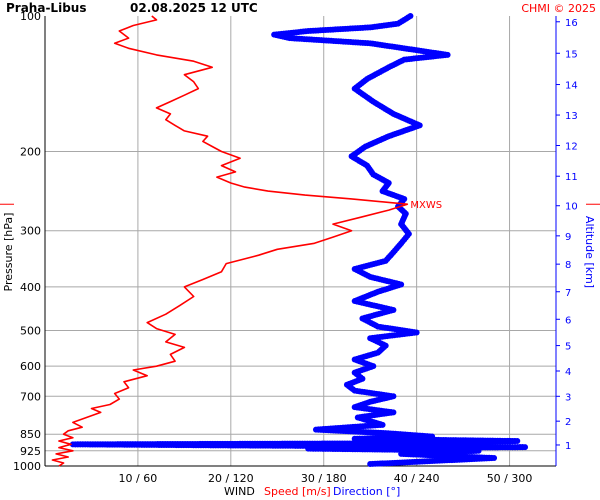 This screenshot has width=600, height=500. I want to click on altitude-tick-label: 12, so click(571, 147).